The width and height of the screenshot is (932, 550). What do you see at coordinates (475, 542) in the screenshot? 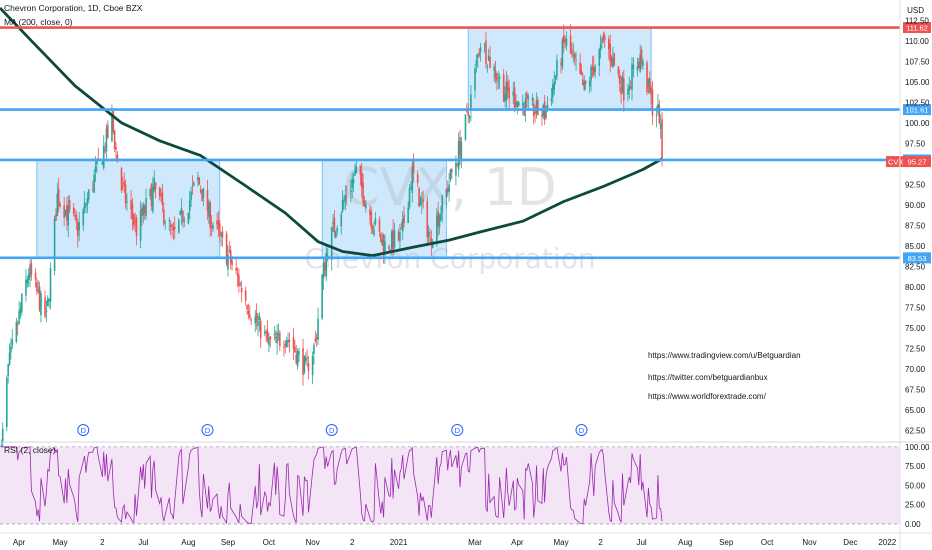
I see `time-tick-label: Mar` at bounding box center [475, 542].